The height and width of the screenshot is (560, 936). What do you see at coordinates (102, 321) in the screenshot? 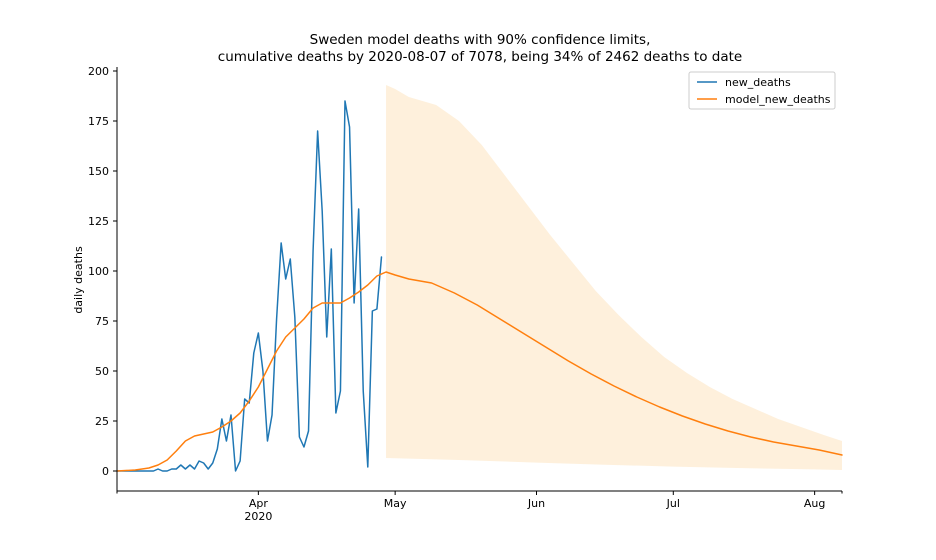
I see `y-tick-label: 75` at bounding box center [102, 321].